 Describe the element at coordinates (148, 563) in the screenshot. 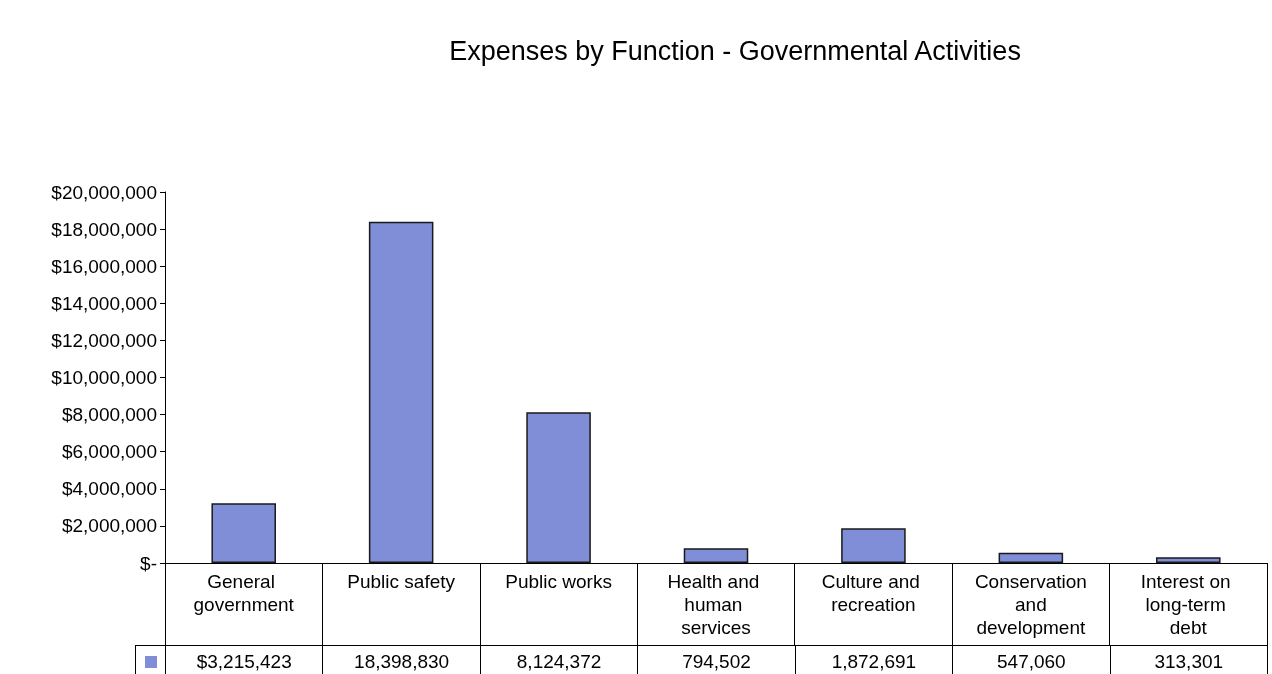

I see `y-tick-label: $-` at that location.